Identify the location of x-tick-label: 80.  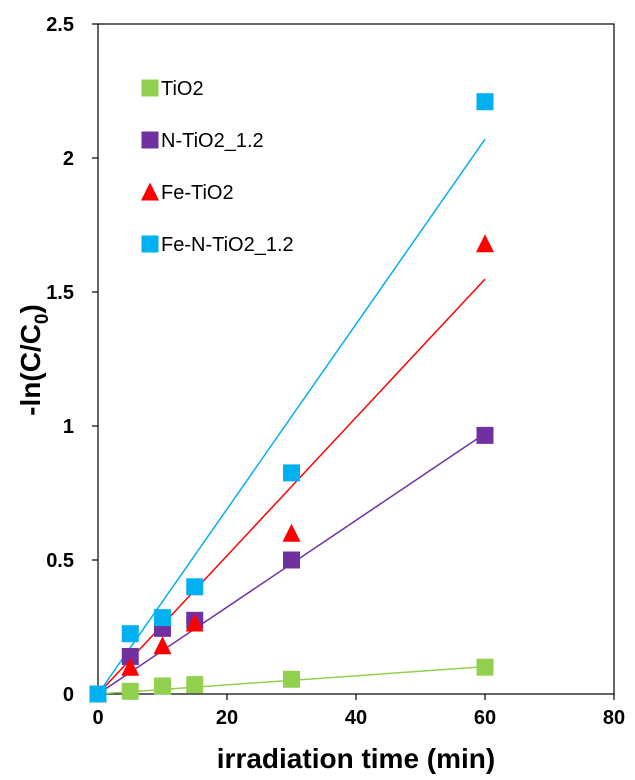
(614, 718).